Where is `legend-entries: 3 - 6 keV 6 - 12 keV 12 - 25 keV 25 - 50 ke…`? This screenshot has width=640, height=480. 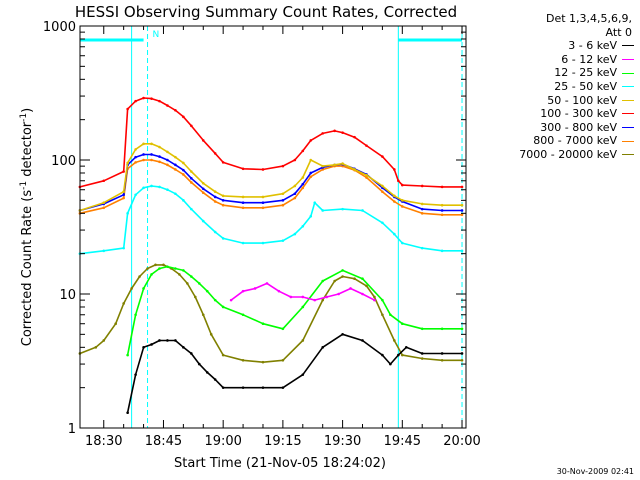 legend-entries: 3 - 6 keV 6 - 12 keV 12 - 25 keV 25 - 50 ke… is located at coordinates (568, 100).